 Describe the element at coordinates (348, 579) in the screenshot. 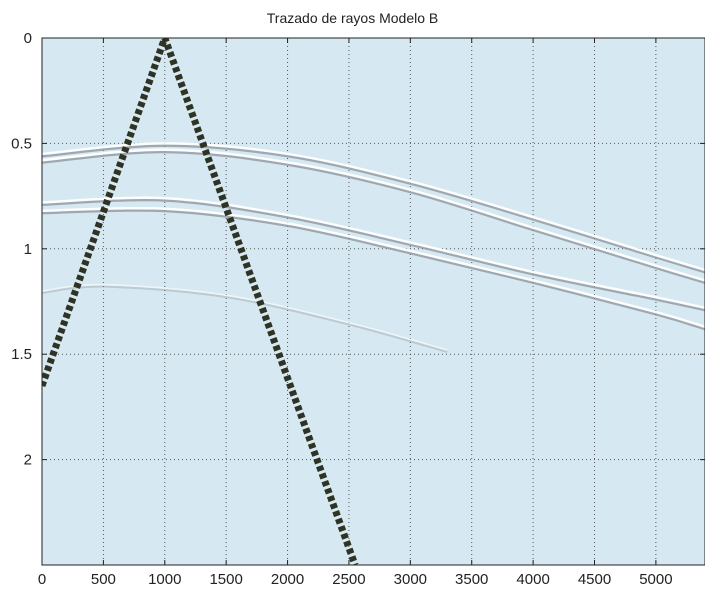

I see `x-tick-label: 2500` at that location.